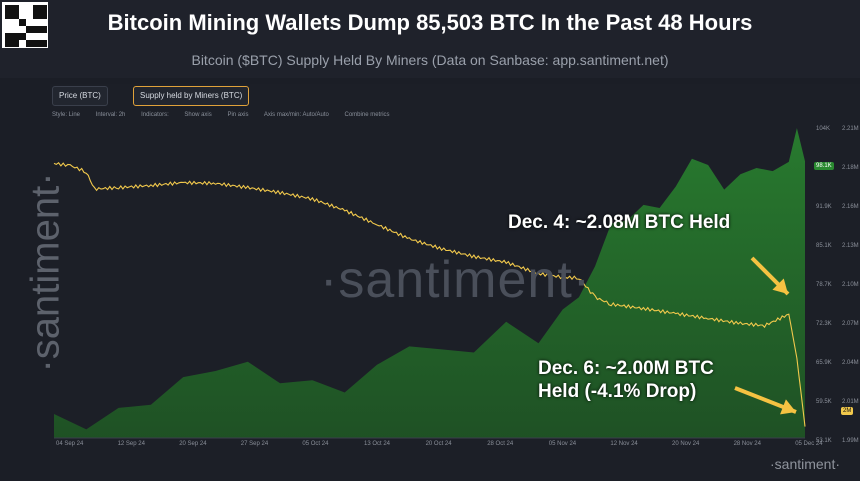 The height and width of the screenshot is (481, 860). Describe the element at coordinates (824, 207) in the screenshot. I see `price-axis-tick-label: 91.9K` at that location.